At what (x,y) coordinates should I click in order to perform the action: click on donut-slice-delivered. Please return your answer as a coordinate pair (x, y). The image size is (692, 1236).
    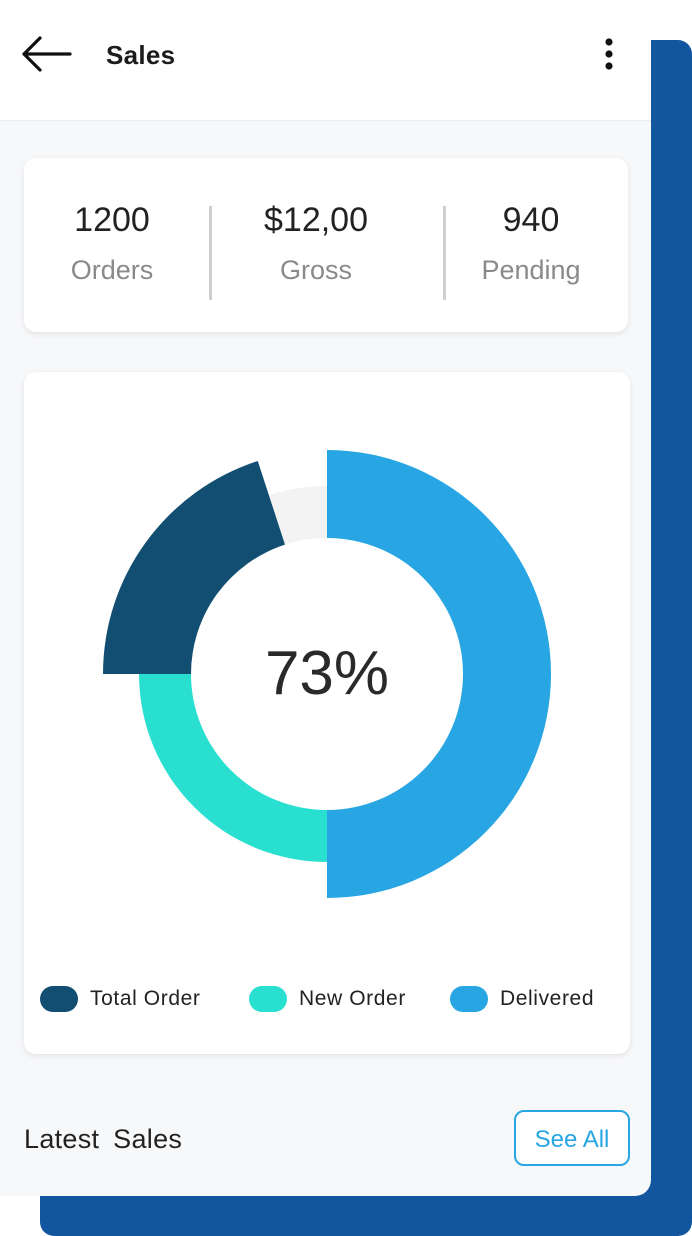
    Looking at the image, I should click on (439, 674).